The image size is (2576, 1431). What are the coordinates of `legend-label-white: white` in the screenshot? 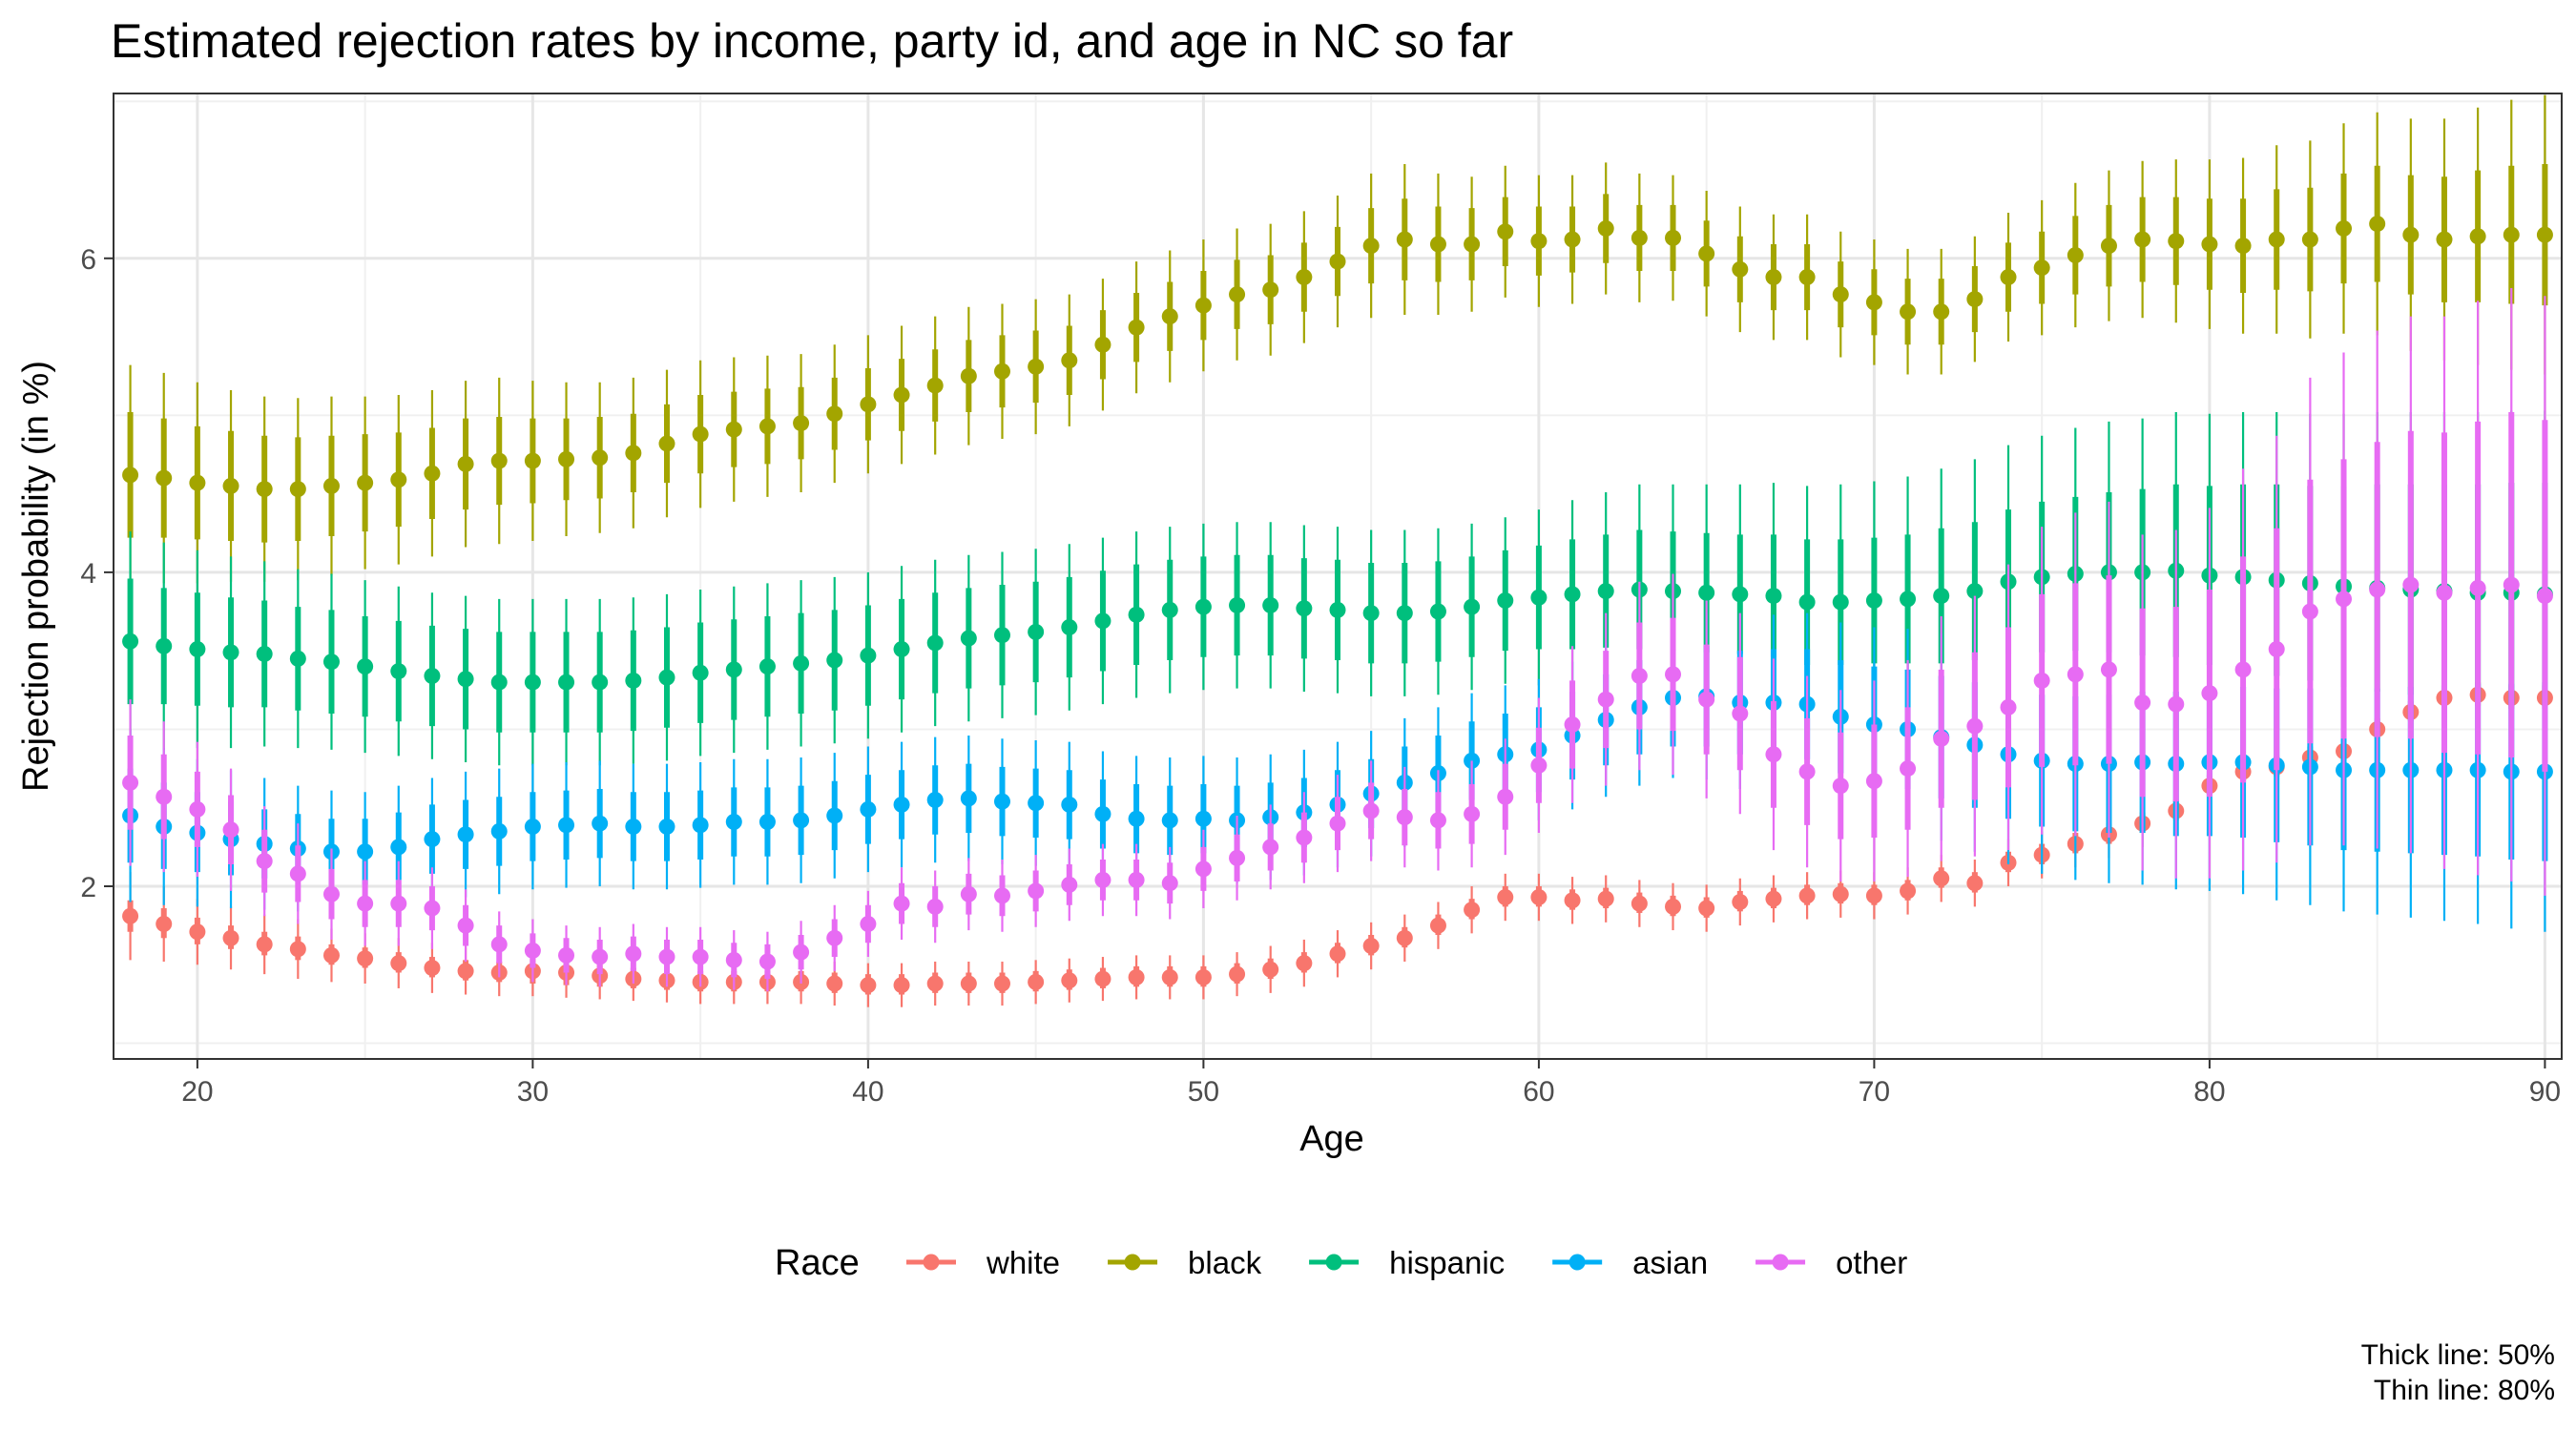 It's located at (1023, 1262).